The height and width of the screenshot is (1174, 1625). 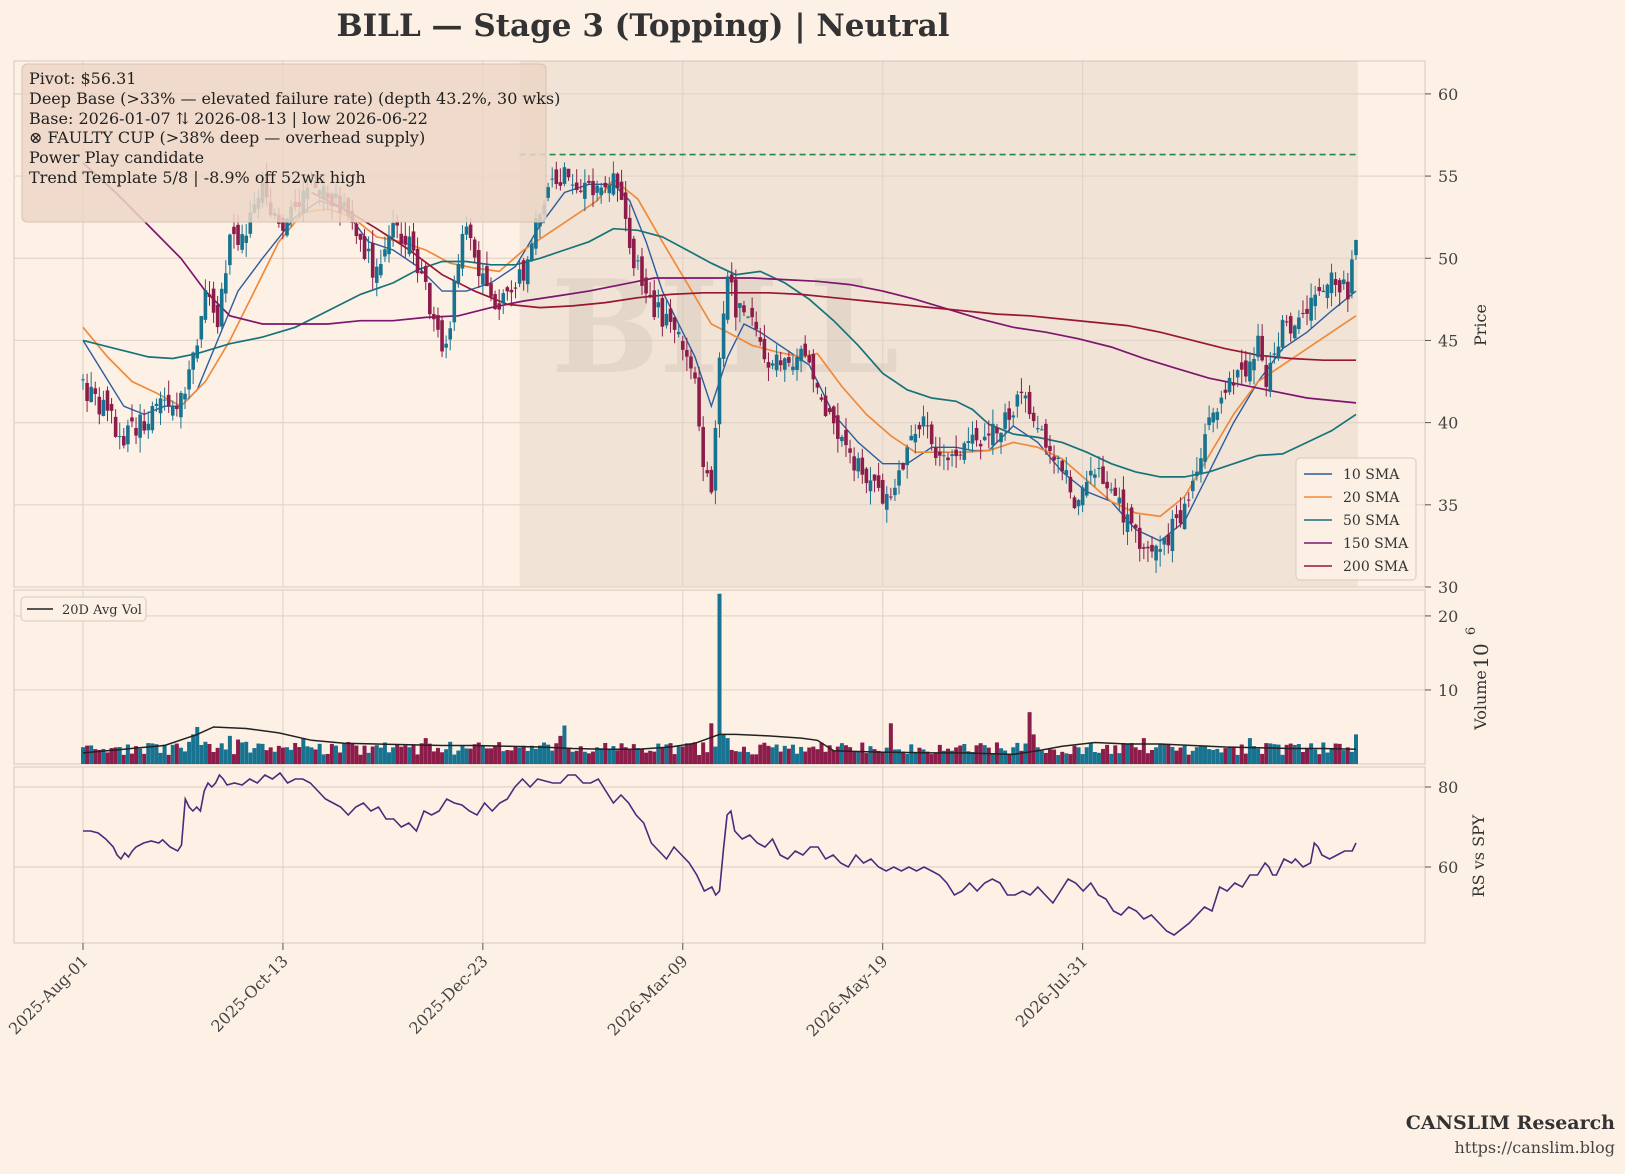 What do you see at coordinates (1356, 519) in the screenshot?
I see `sma-legend: 10 SMA 20 SMA 50 SMA 150 SMA 200 SMA` at bounding box center [1356, 519].